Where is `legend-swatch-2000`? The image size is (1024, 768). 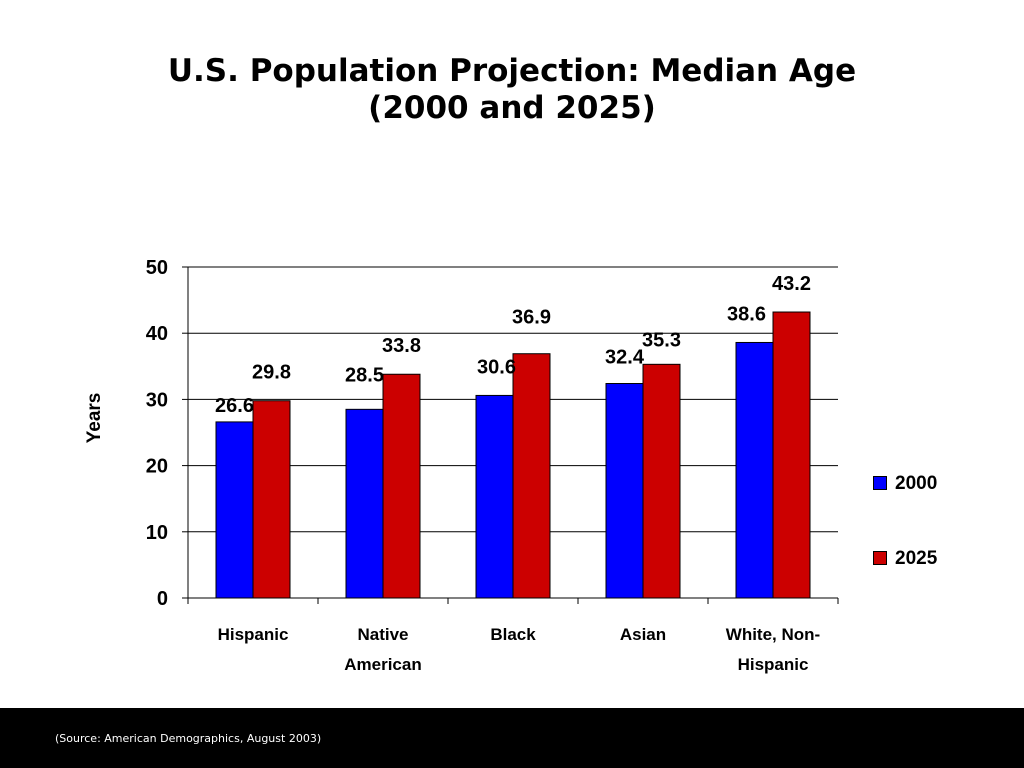
legend-swatch-2000 is located at coordinates (880, 483).